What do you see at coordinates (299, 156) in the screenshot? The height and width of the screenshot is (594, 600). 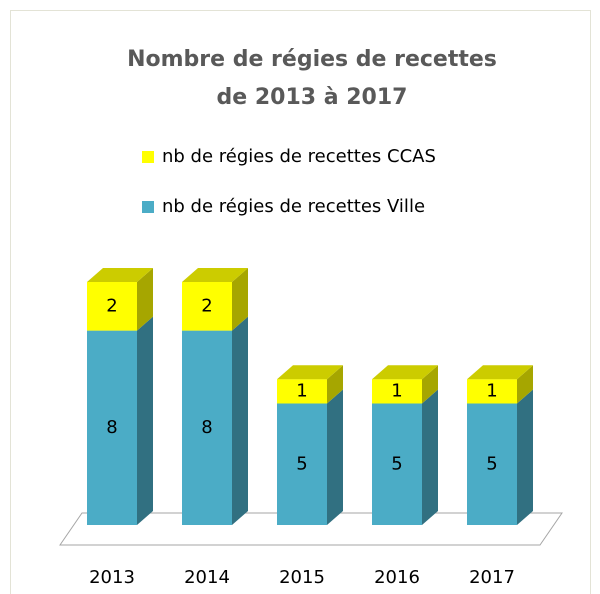 I see `legend-label: nb de régies de recettes CCAS` at bounding box center [299, 156].